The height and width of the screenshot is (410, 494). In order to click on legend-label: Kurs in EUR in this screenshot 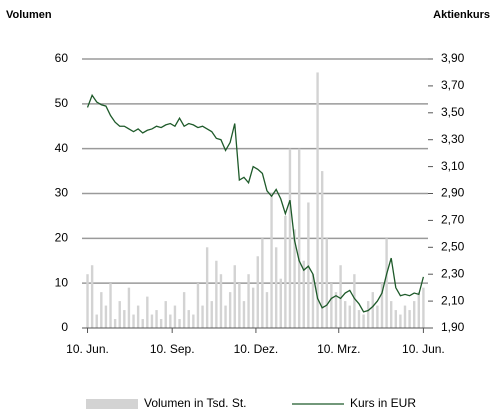, I will do `click(383, 403)`.